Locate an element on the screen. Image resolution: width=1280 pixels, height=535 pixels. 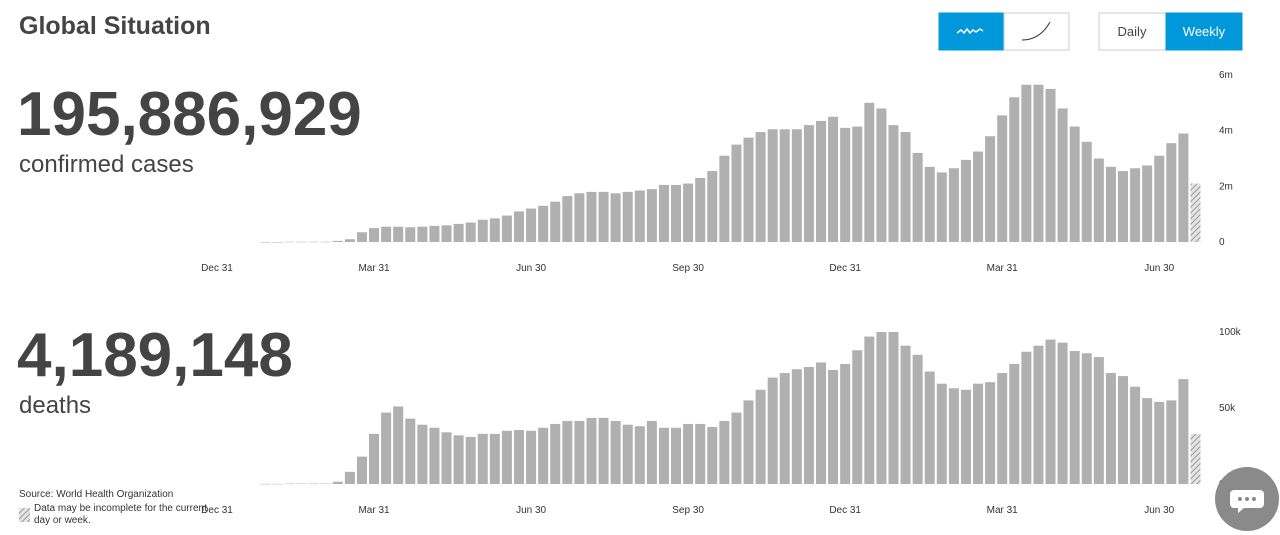
y-tick-label: 50k is located at coordinates (1227, 408).